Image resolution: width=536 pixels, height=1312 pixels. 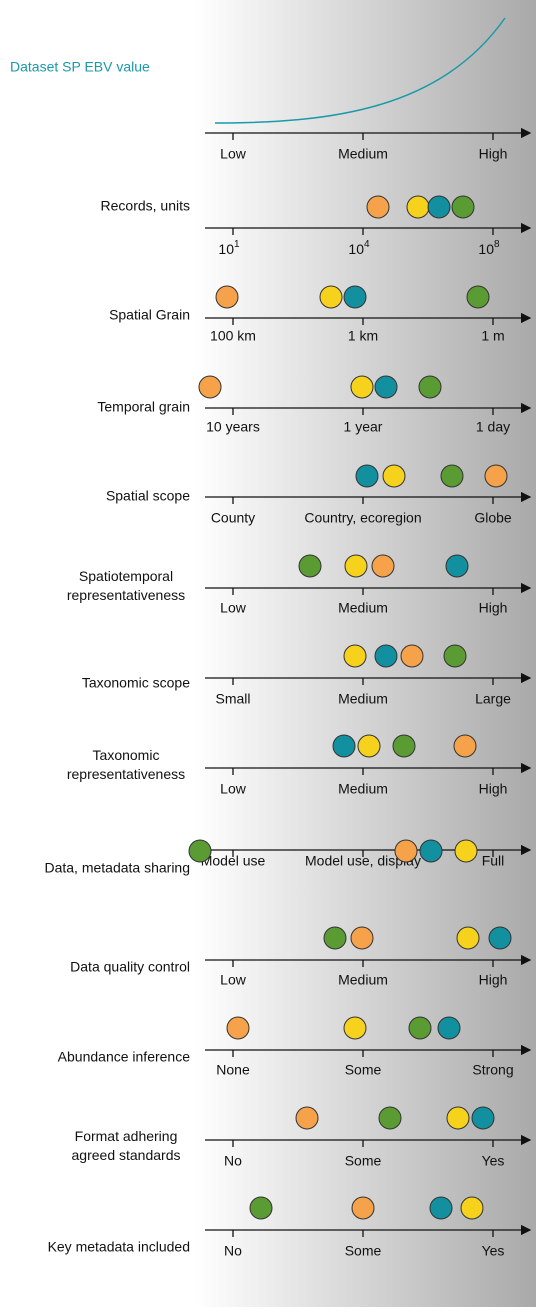 I want to click on tick-label: 1 km, so click(x=363, y=336).